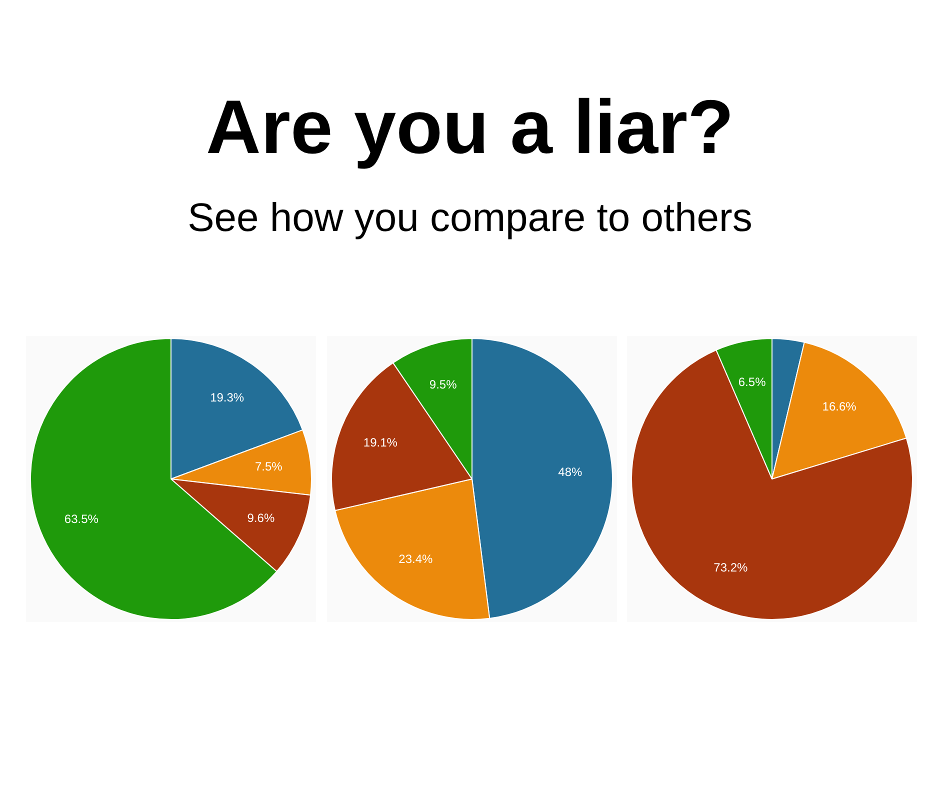 The width and height of the screenshot is (940, 788). I want to click on data-label: 19.3%, so click(227, 397).